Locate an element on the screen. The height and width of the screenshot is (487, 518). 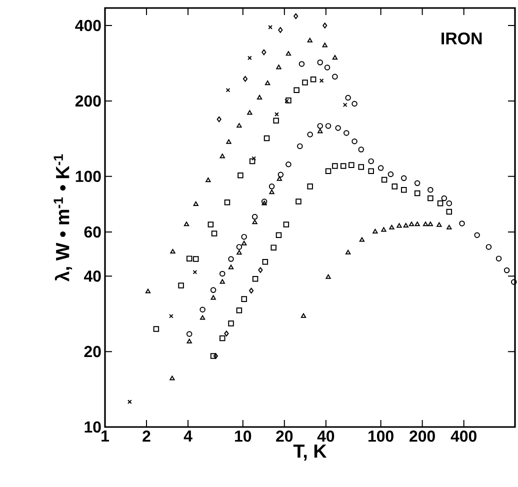
x-tick-label: 4 is located at coordinates (188, 436).